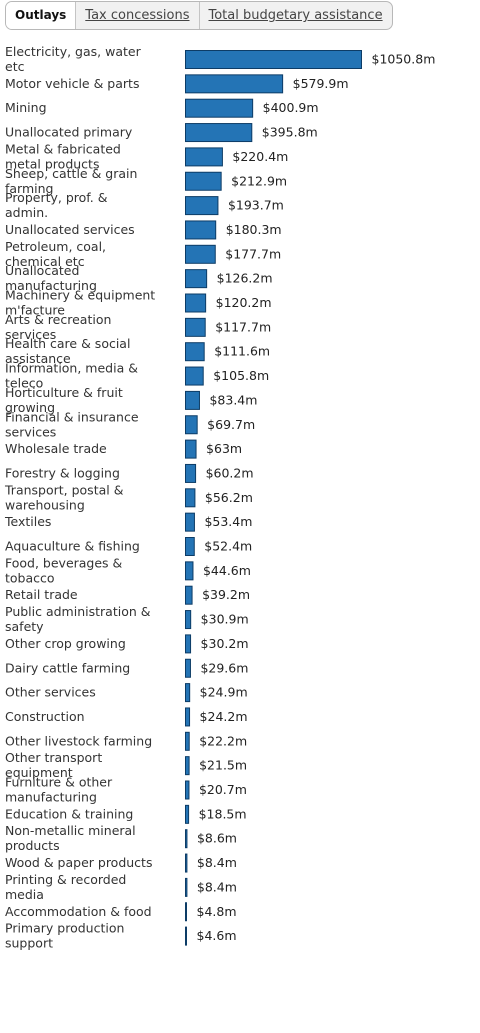 The width and height of the screenshot is (480, 1033). What do you see at coordinates (62, 472) in the screenshot?
I see `category-label: Forestry & logging` at bounding box center [62, 472].